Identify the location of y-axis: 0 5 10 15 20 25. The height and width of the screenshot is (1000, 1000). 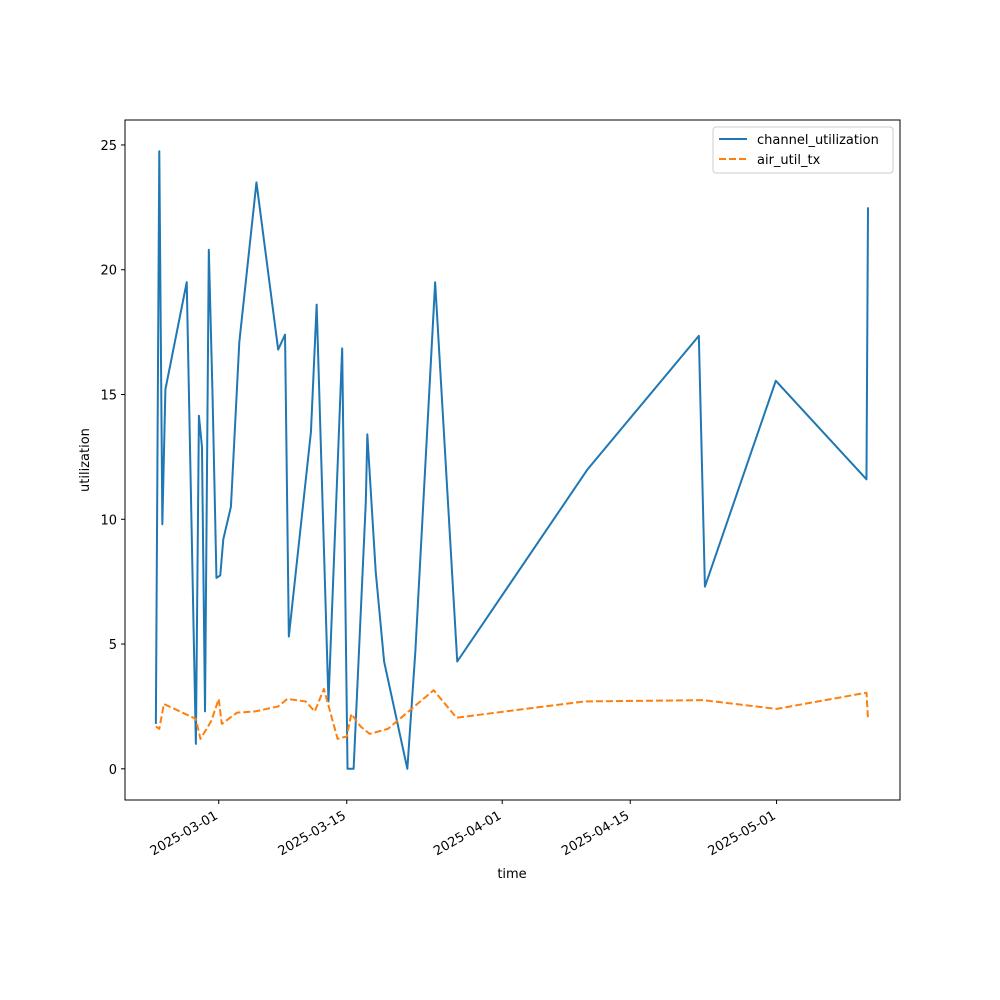
(112, 458).